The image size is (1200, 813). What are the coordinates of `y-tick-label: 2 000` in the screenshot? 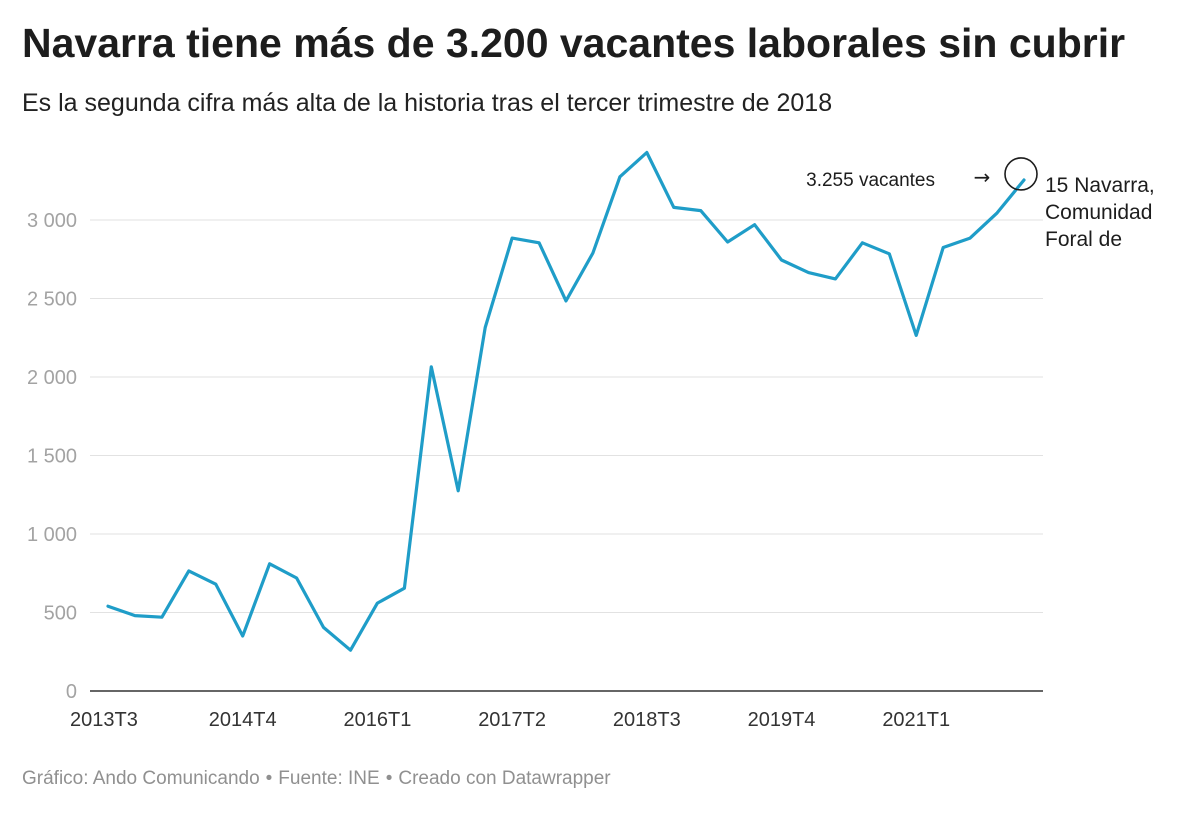 It's located at (52, 378).